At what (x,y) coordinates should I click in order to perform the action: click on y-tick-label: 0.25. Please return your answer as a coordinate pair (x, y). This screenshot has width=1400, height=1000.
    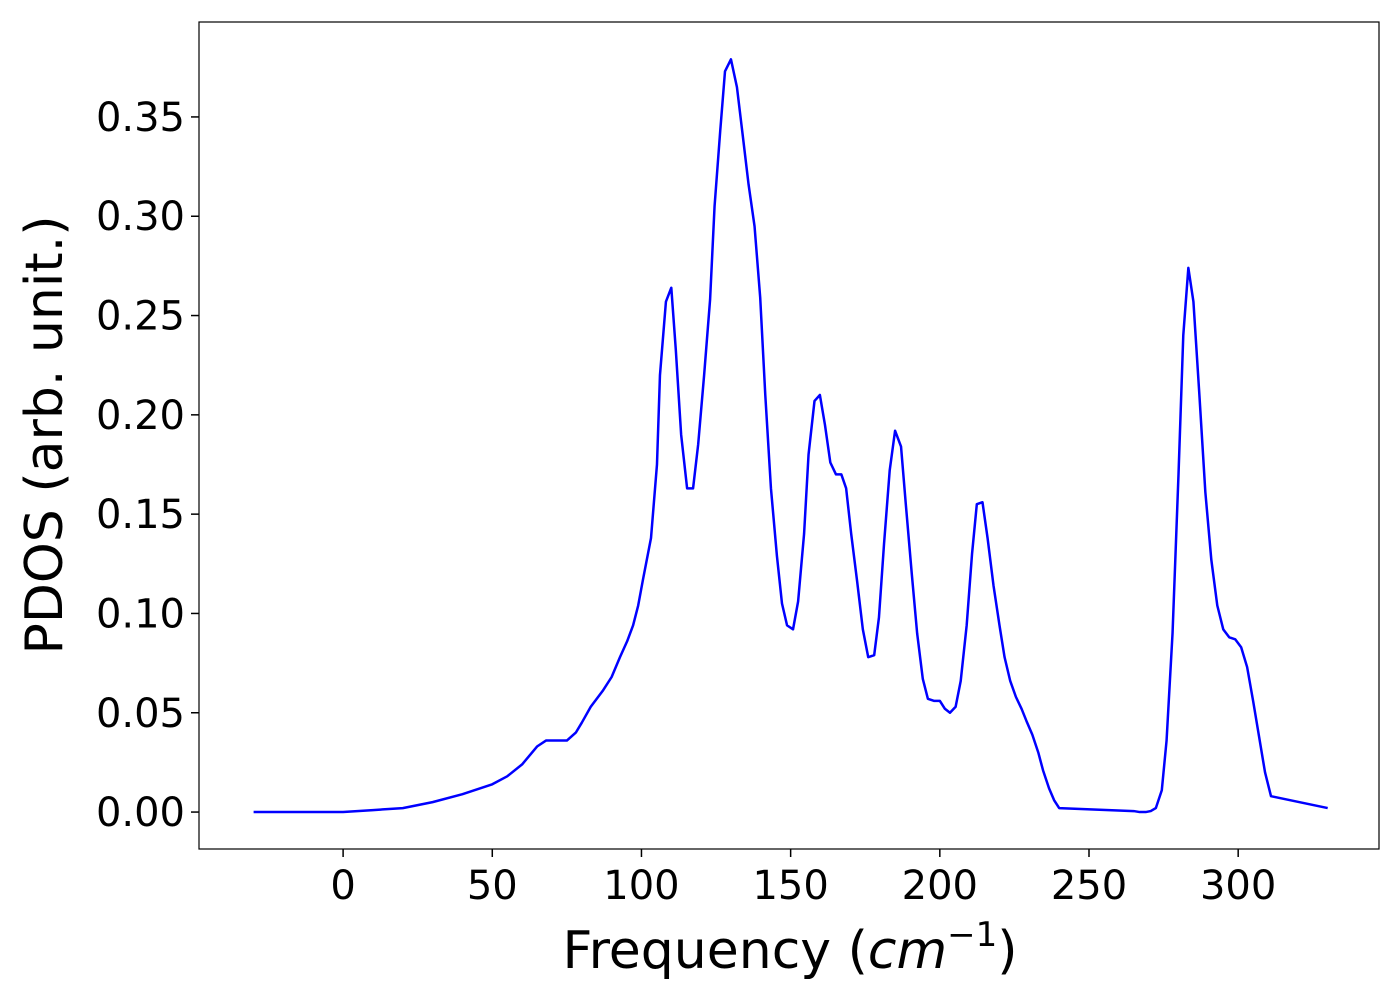
    Looking at the image, I should click on (140, 317).